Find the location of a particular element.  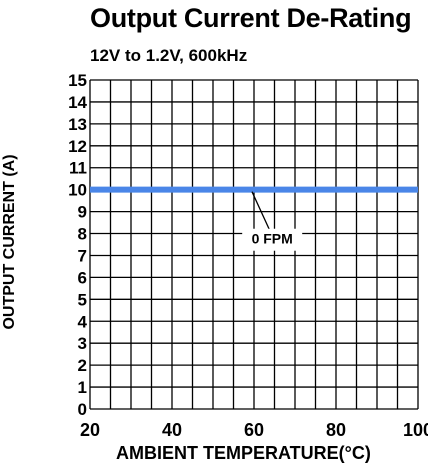

annotation-label: 0 FPM is located at coordinates (272, 239).